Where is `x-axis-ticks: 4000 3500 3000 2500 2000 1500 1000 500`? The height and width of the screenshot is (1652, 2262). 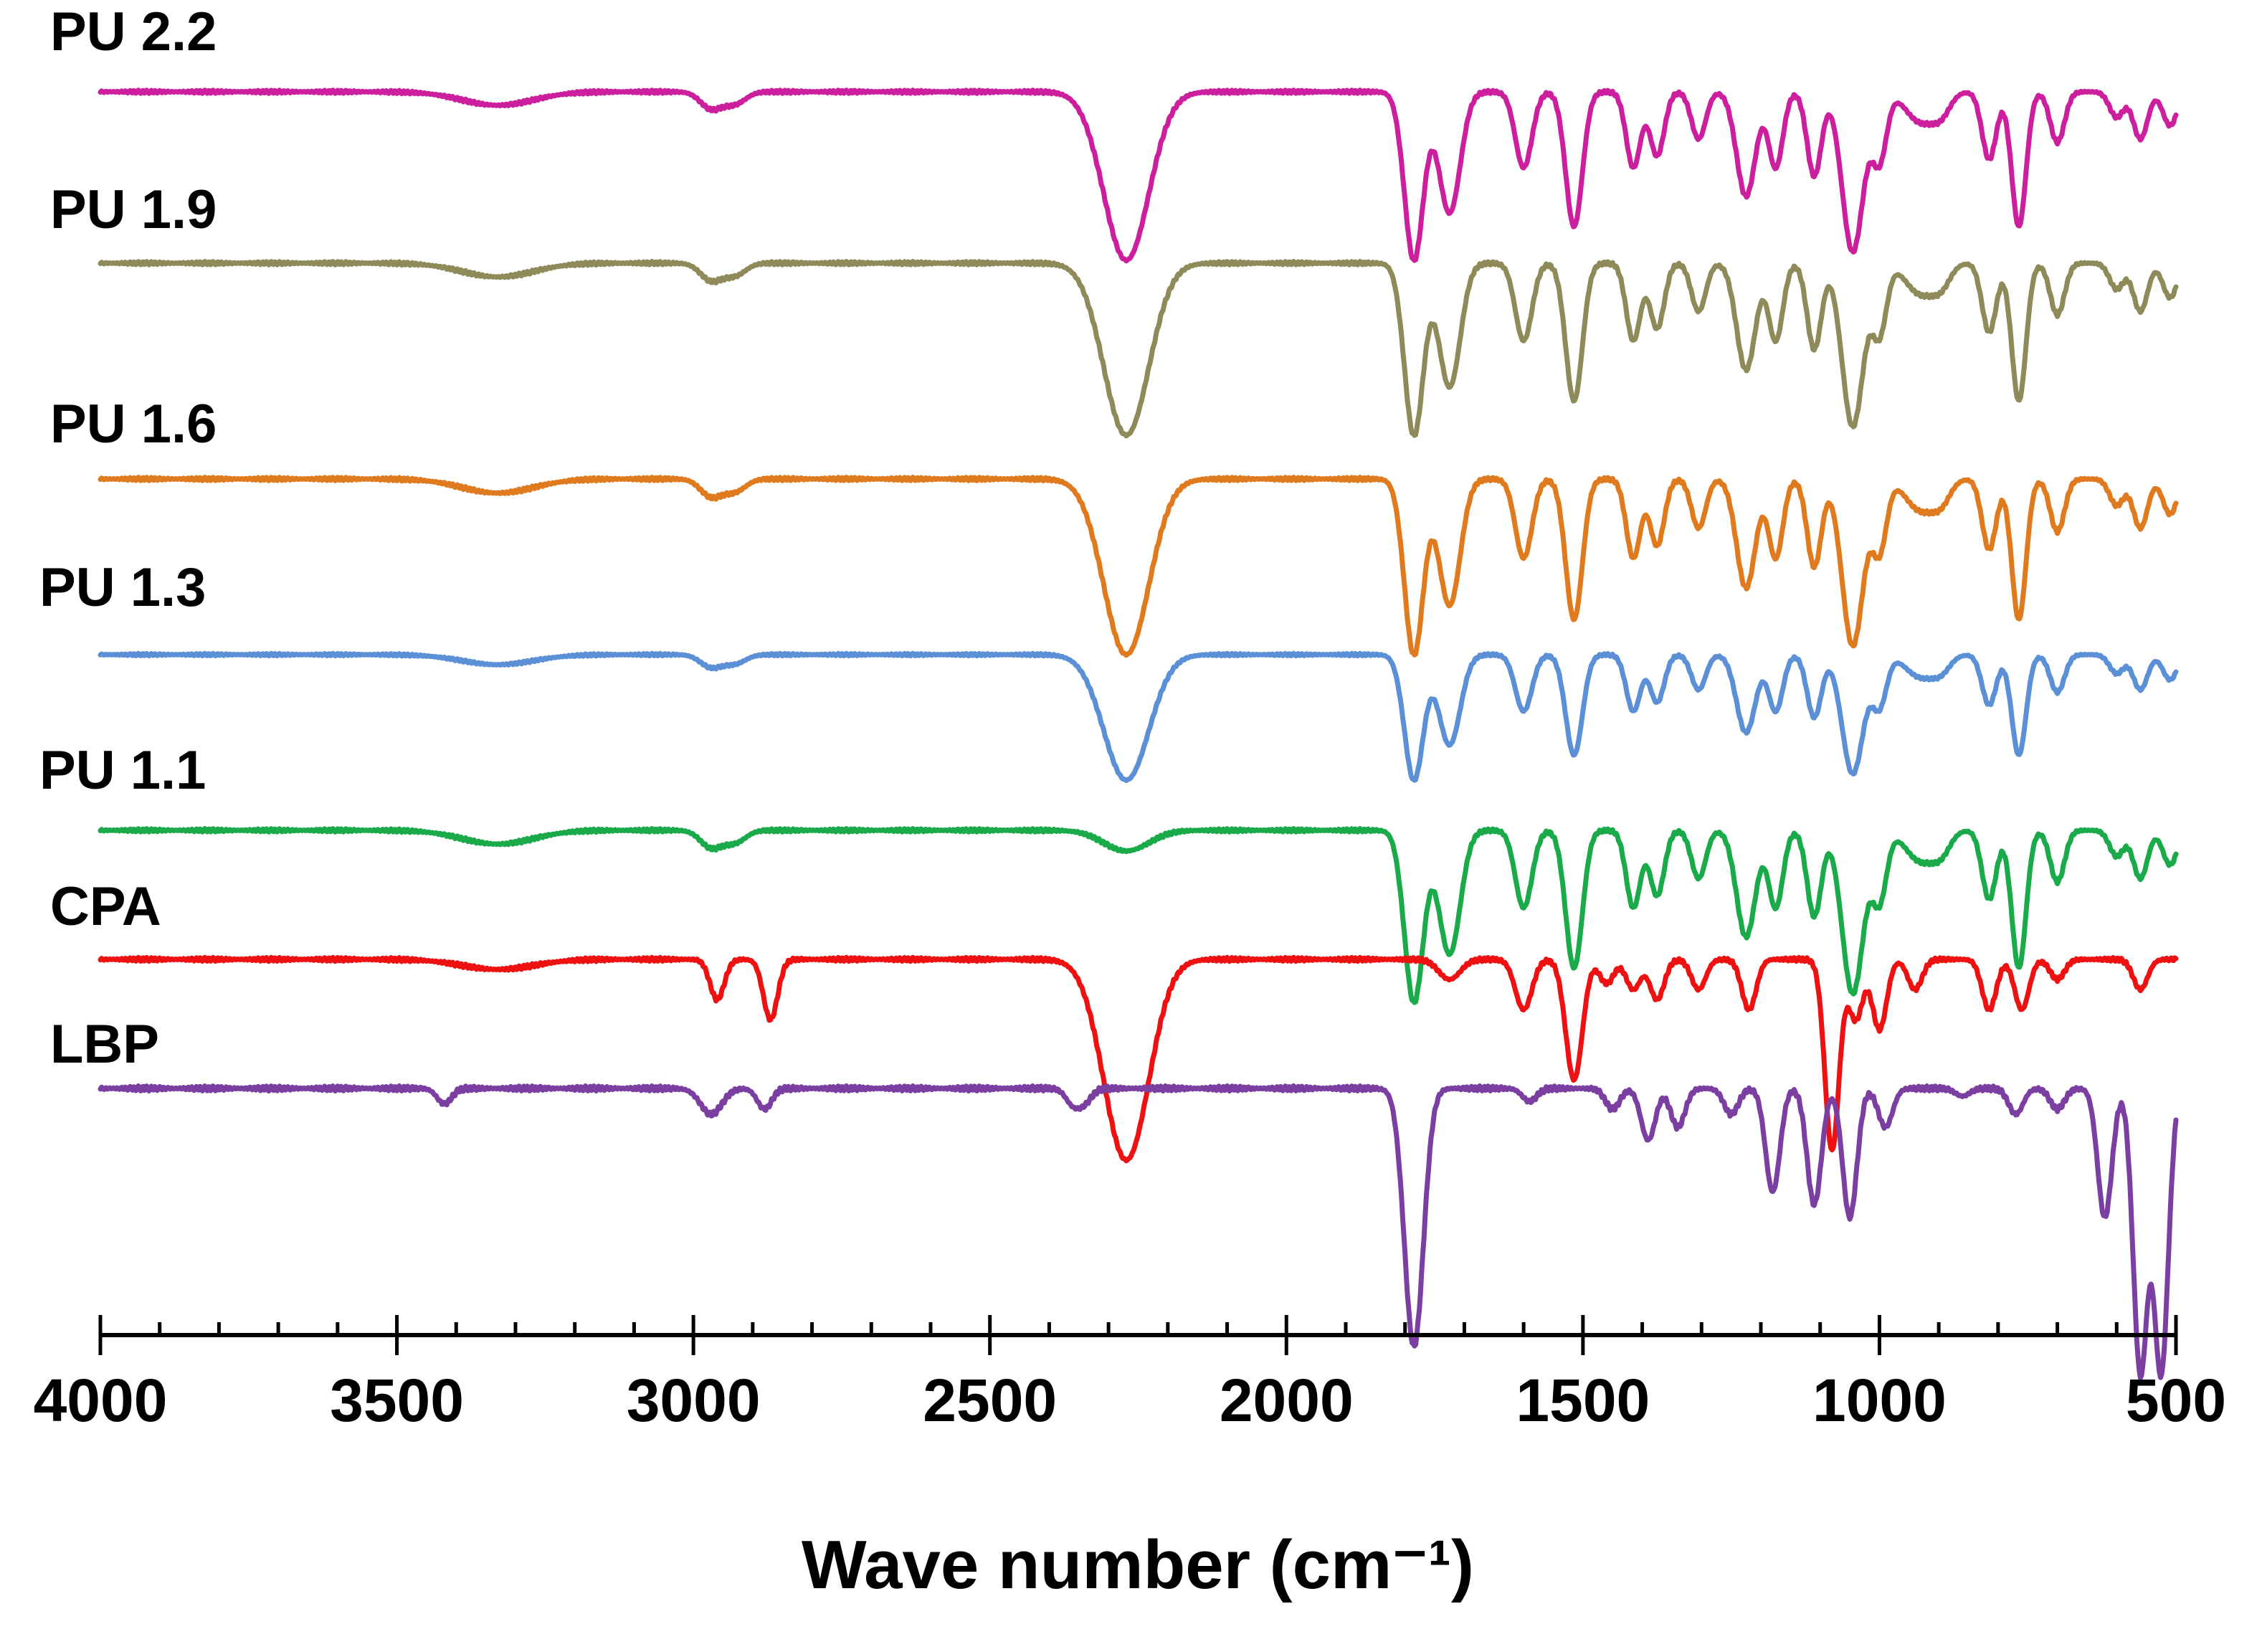 x-axis-ticks: 4000 3500 3000 2500 2000 1500 1000 500 is located at coordinates (1130, 1374).